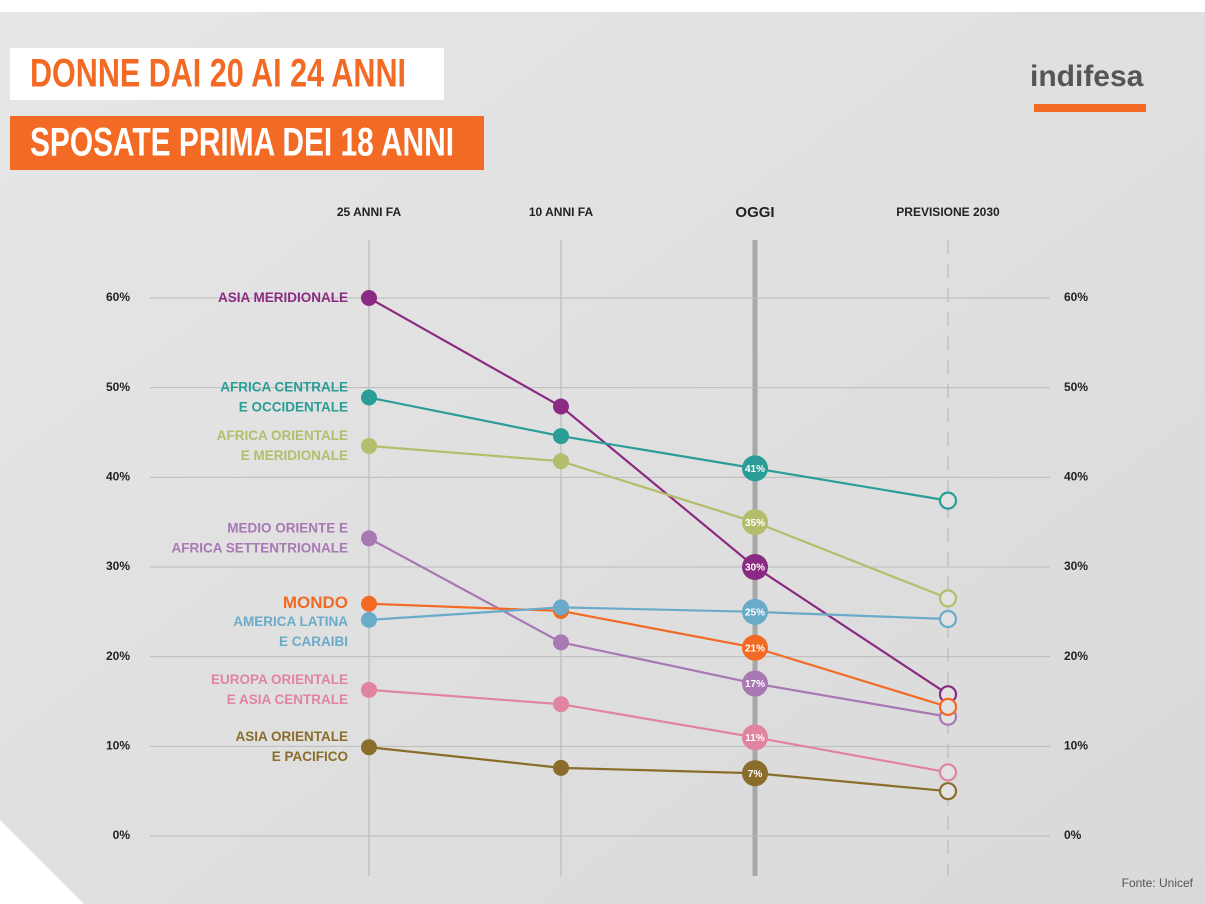 The height and width of the screenshot is (904, 1205). I want to click on y2-tick-label: 40%, so click(1076, 477).